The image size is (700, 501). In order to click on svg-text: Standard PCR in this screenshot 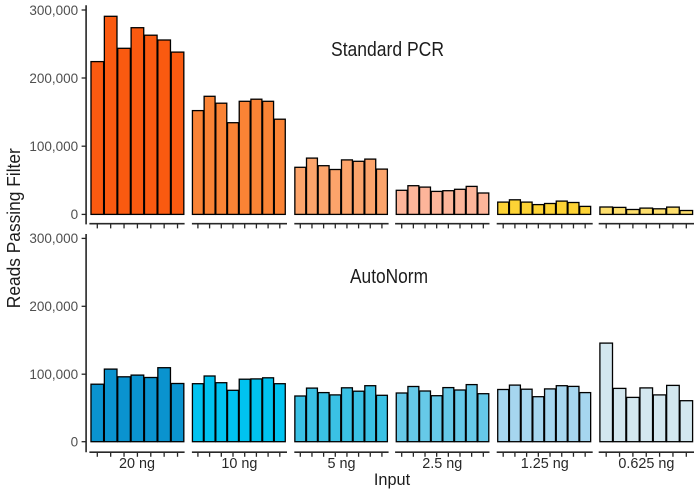, I will do `click(387, 50)`.